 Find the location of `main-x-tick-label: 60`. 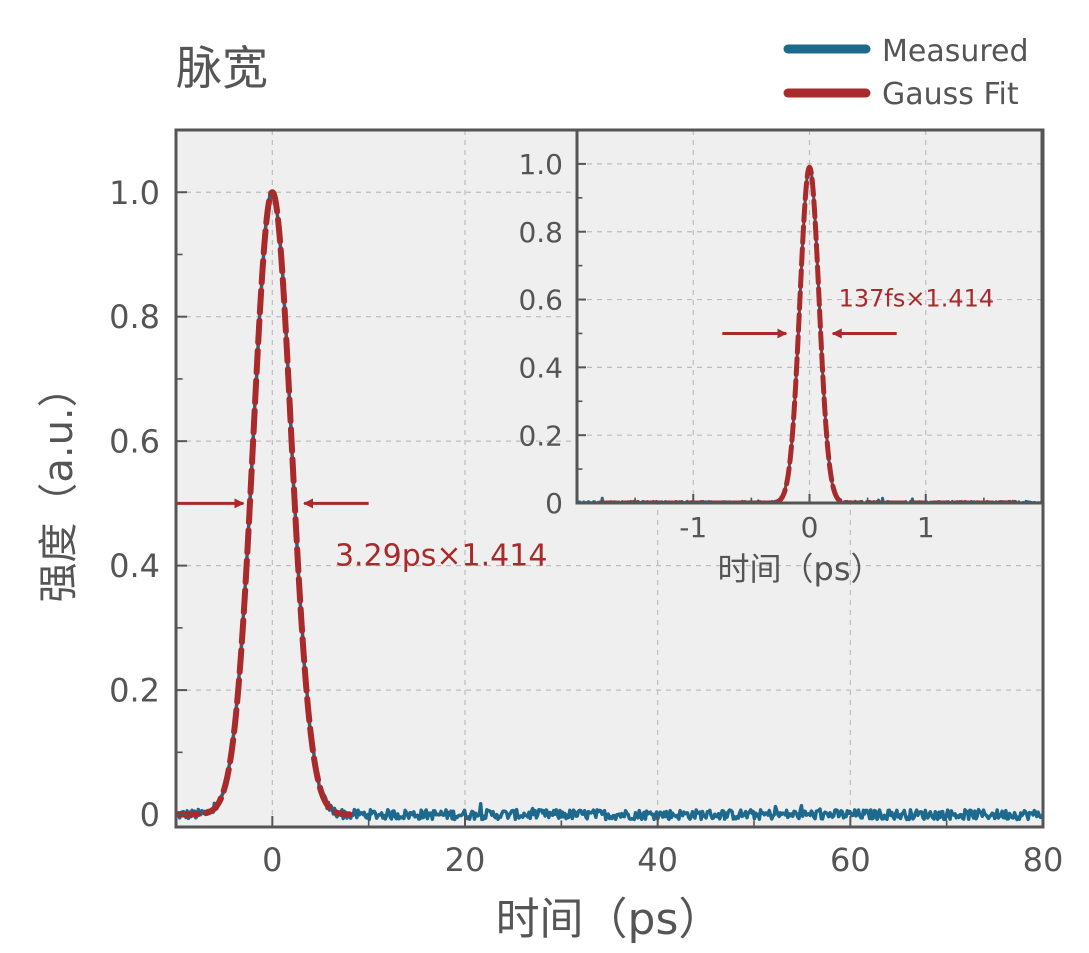

main-x-tick-label: 60 is located at coordinates (850, 860).